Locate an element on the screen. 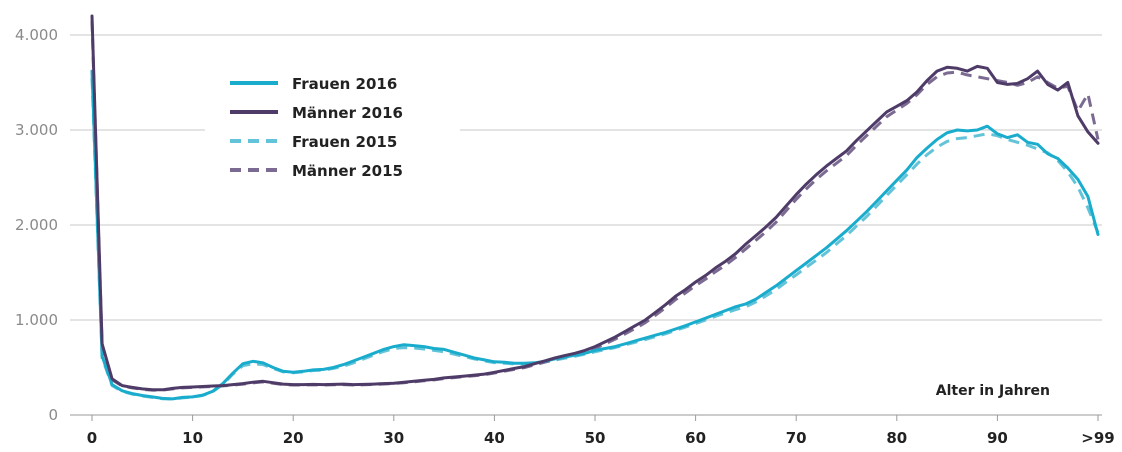 The width and height of the screenshot is (1122, 452). x-tick-label: 10 is located at coordinates (192, 438).